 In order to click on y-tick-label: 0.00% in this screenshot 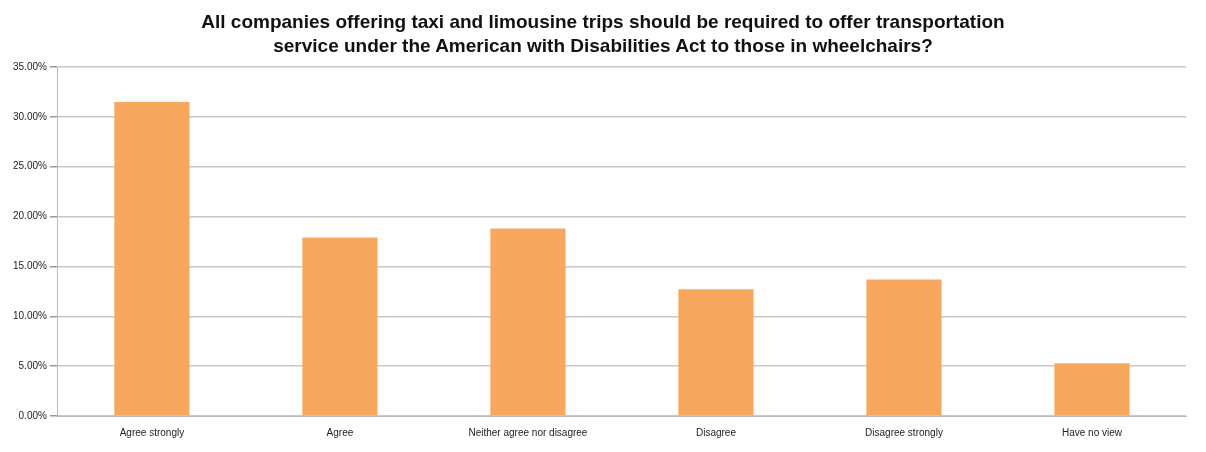, I will do `click(33, 415)`.